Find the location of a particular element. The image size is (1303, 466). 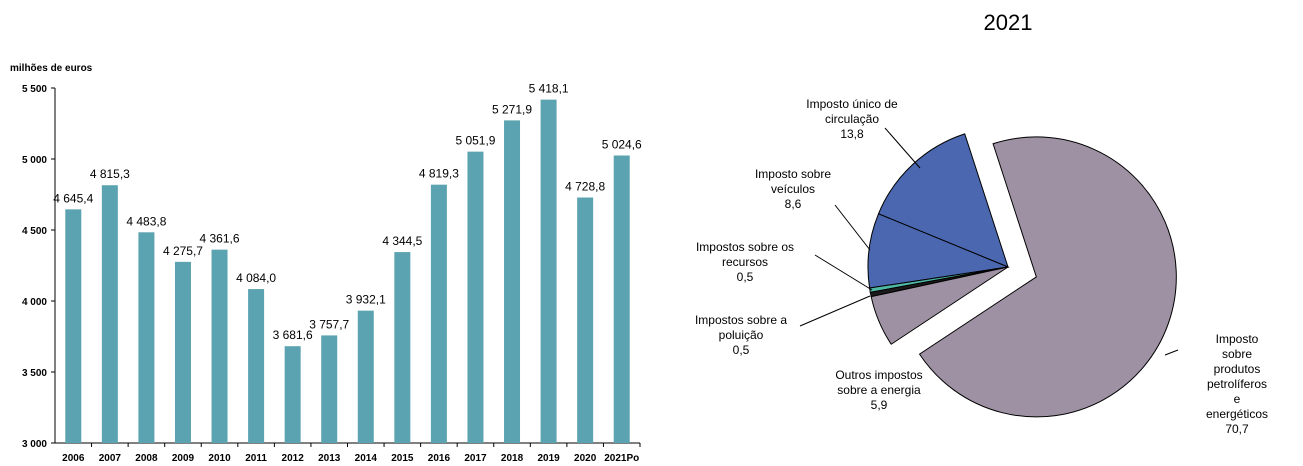

x-tick-label: 2008 is located at coordinates (146, 458).